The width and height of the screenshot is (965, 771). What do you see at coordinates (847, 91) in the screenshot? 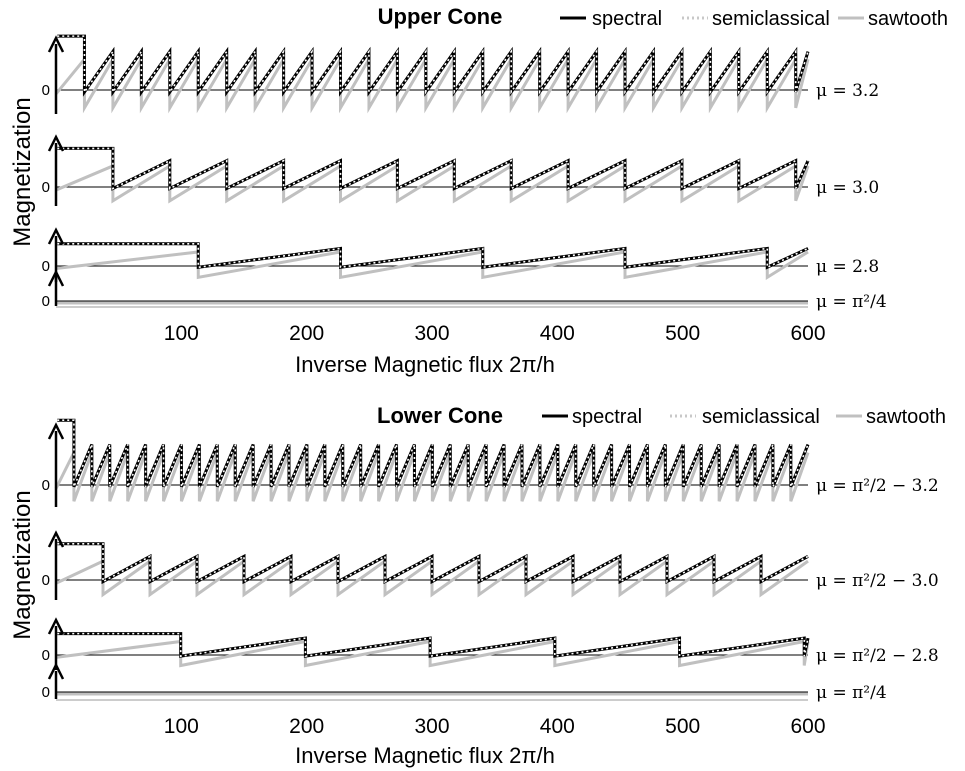
I see `mu-label: μ = 3.2` at bounding box center [847, 91].